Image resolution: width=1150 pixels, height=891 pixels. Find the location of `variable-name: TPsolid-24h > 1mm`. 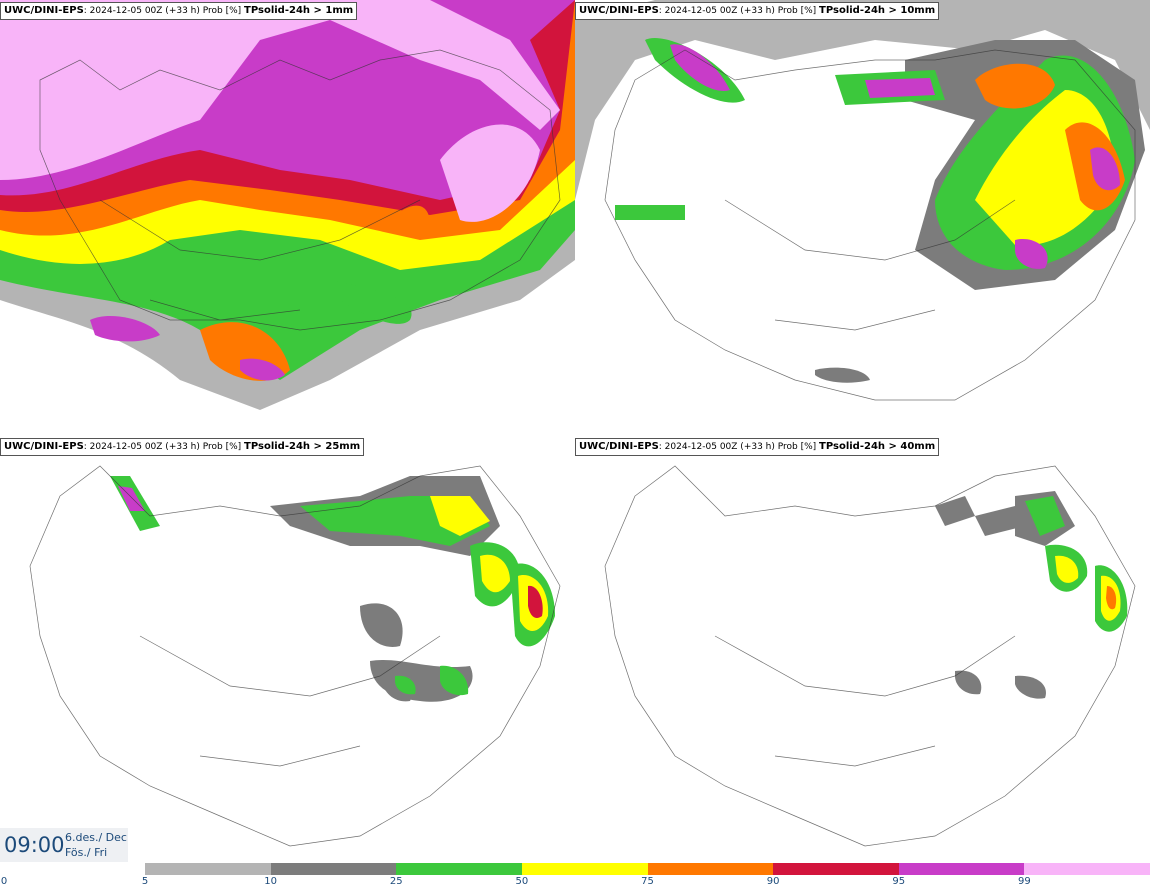

variable-name: TPsolid-24h > 1mm is located at coordinates (299, 10).